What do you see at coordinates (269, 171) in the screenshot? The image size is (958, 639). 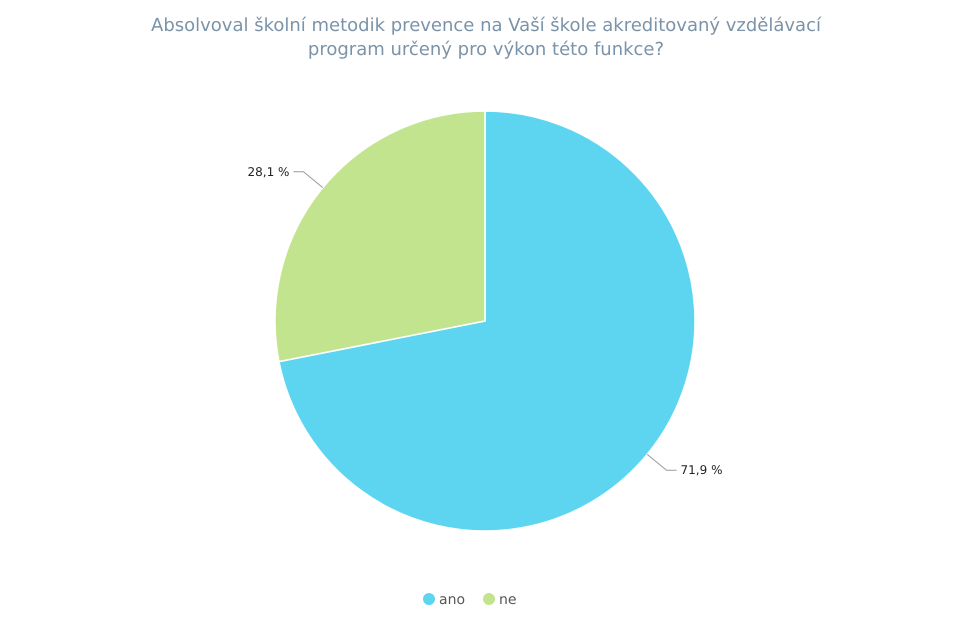 I see `data-label: 28,1 %` at bounding box center [269, 171].